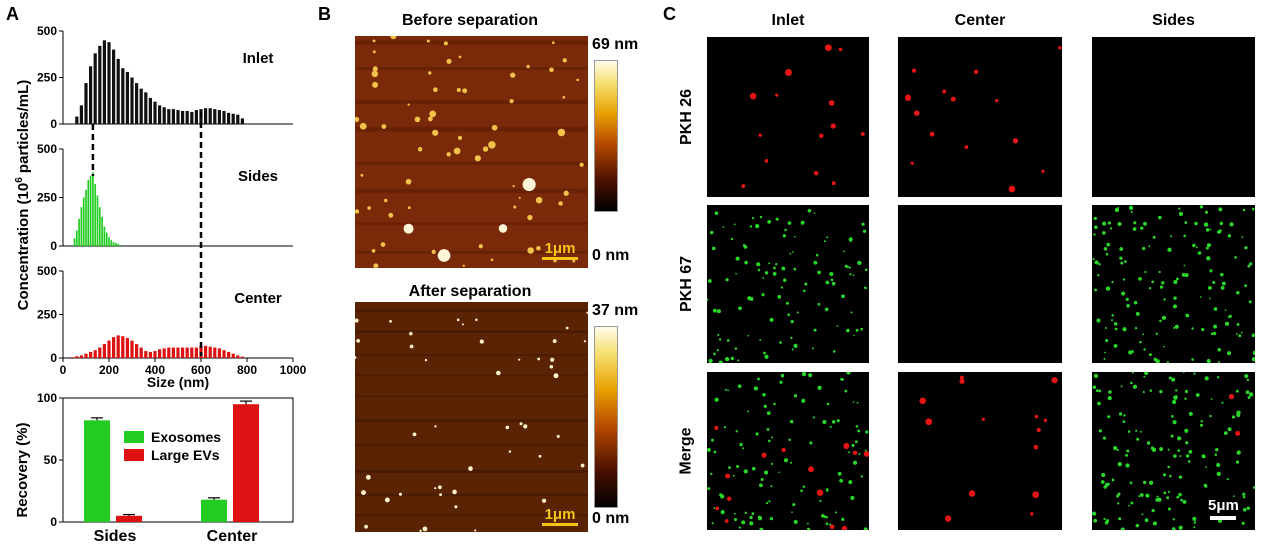 This screenshot has width=1269, height=549. I want to click on legend-label: Exosomes, so click(186, 437).